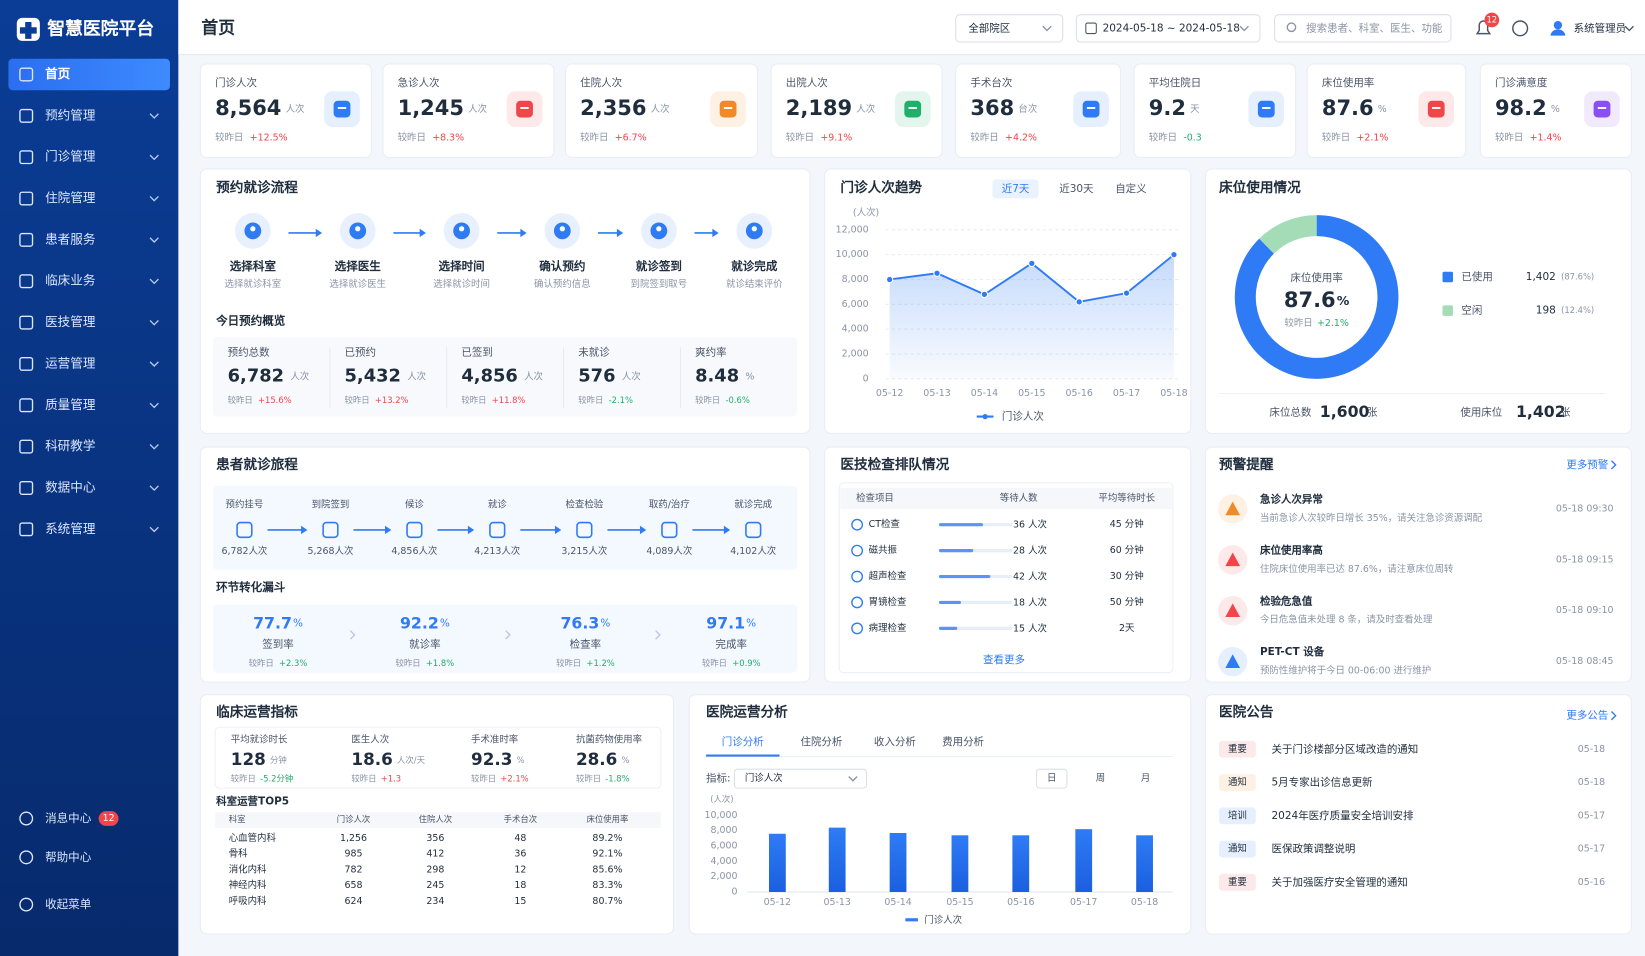 The image size is (1645, 956). Describe the element at coordinates (70, 486) in the screenshot. I see `sidebar-item: 数据中心` at that location.